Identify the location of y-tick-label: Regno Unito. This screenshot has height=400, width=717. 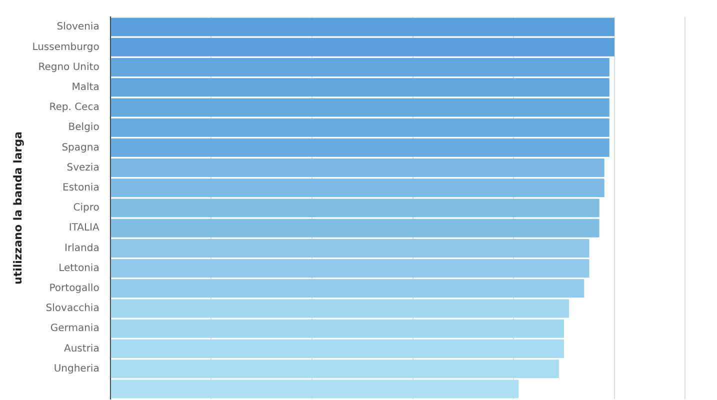
(69, 67).